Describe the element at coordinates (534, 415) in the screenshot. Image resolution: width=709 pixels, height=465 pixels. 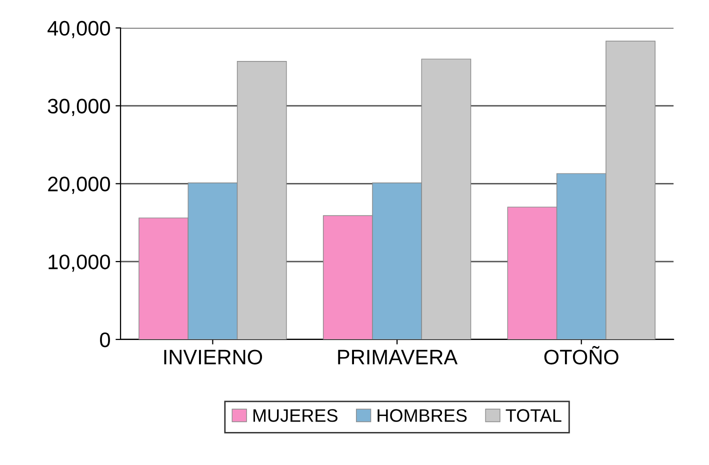
I see `legend-label: TOTAL` at that location.